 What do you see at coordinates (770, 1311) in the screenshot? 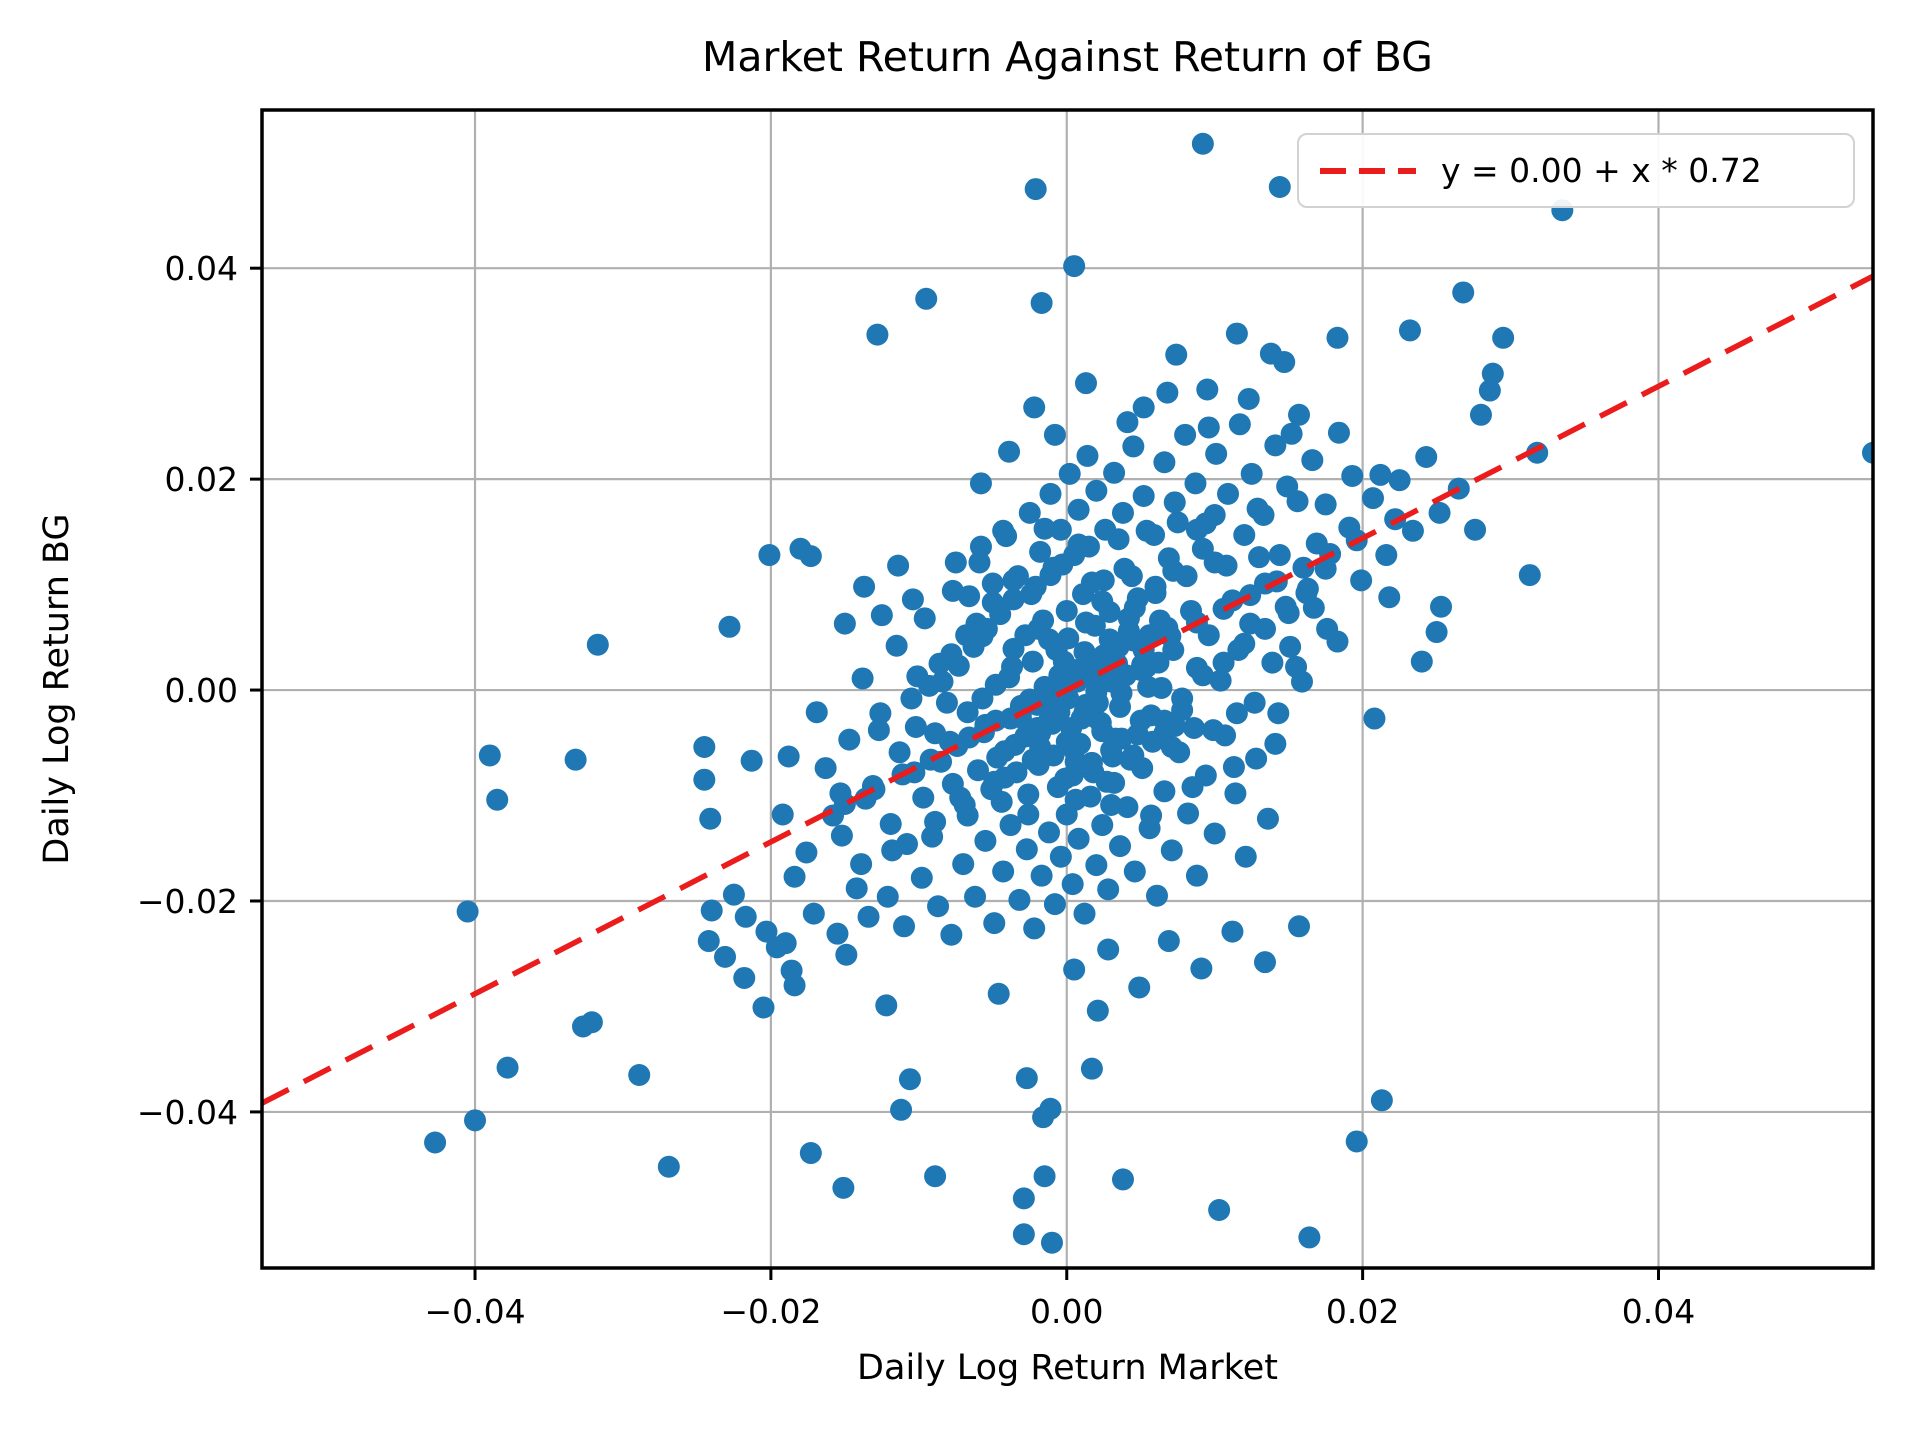
I see `x-tick-label: −0.02` at bounding box center [770, 1311].